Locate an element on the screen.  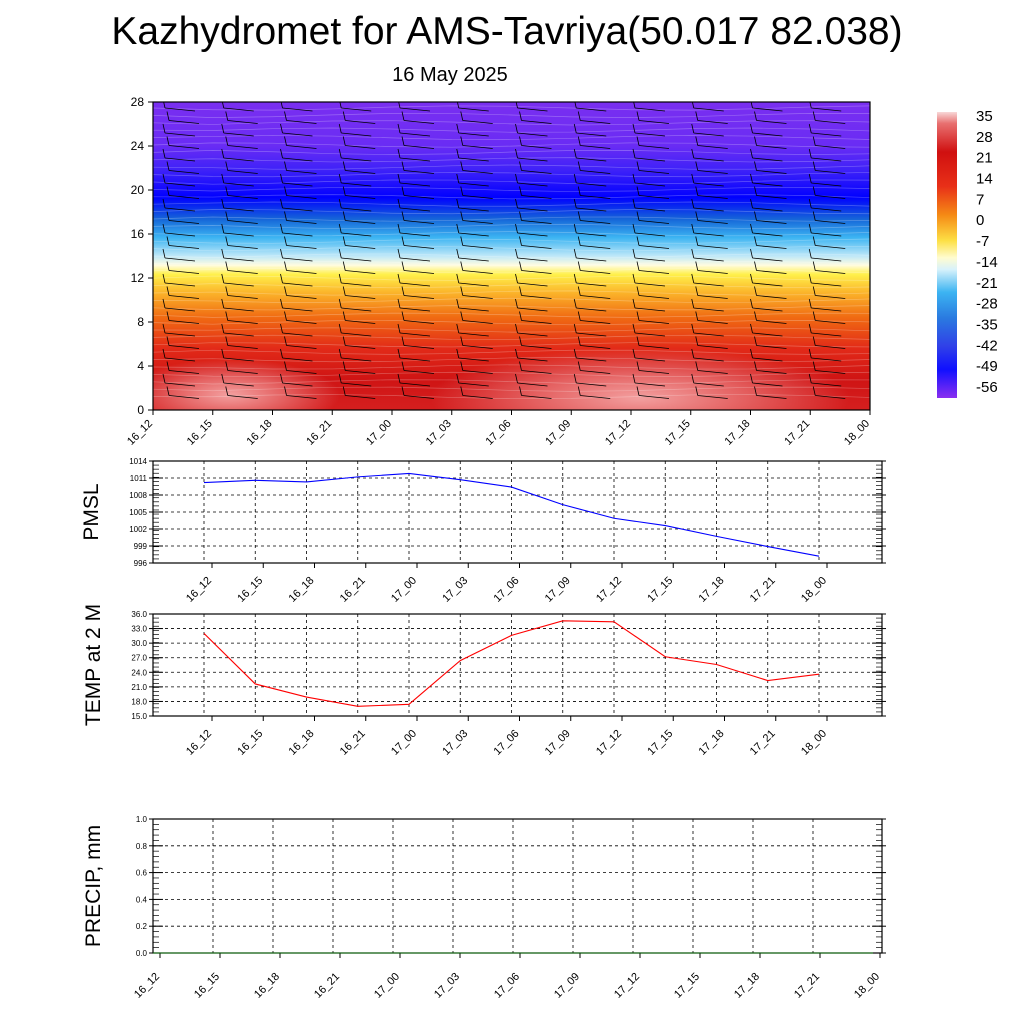
y-tick-label: 0.2 is located at coordinates (142, 926).